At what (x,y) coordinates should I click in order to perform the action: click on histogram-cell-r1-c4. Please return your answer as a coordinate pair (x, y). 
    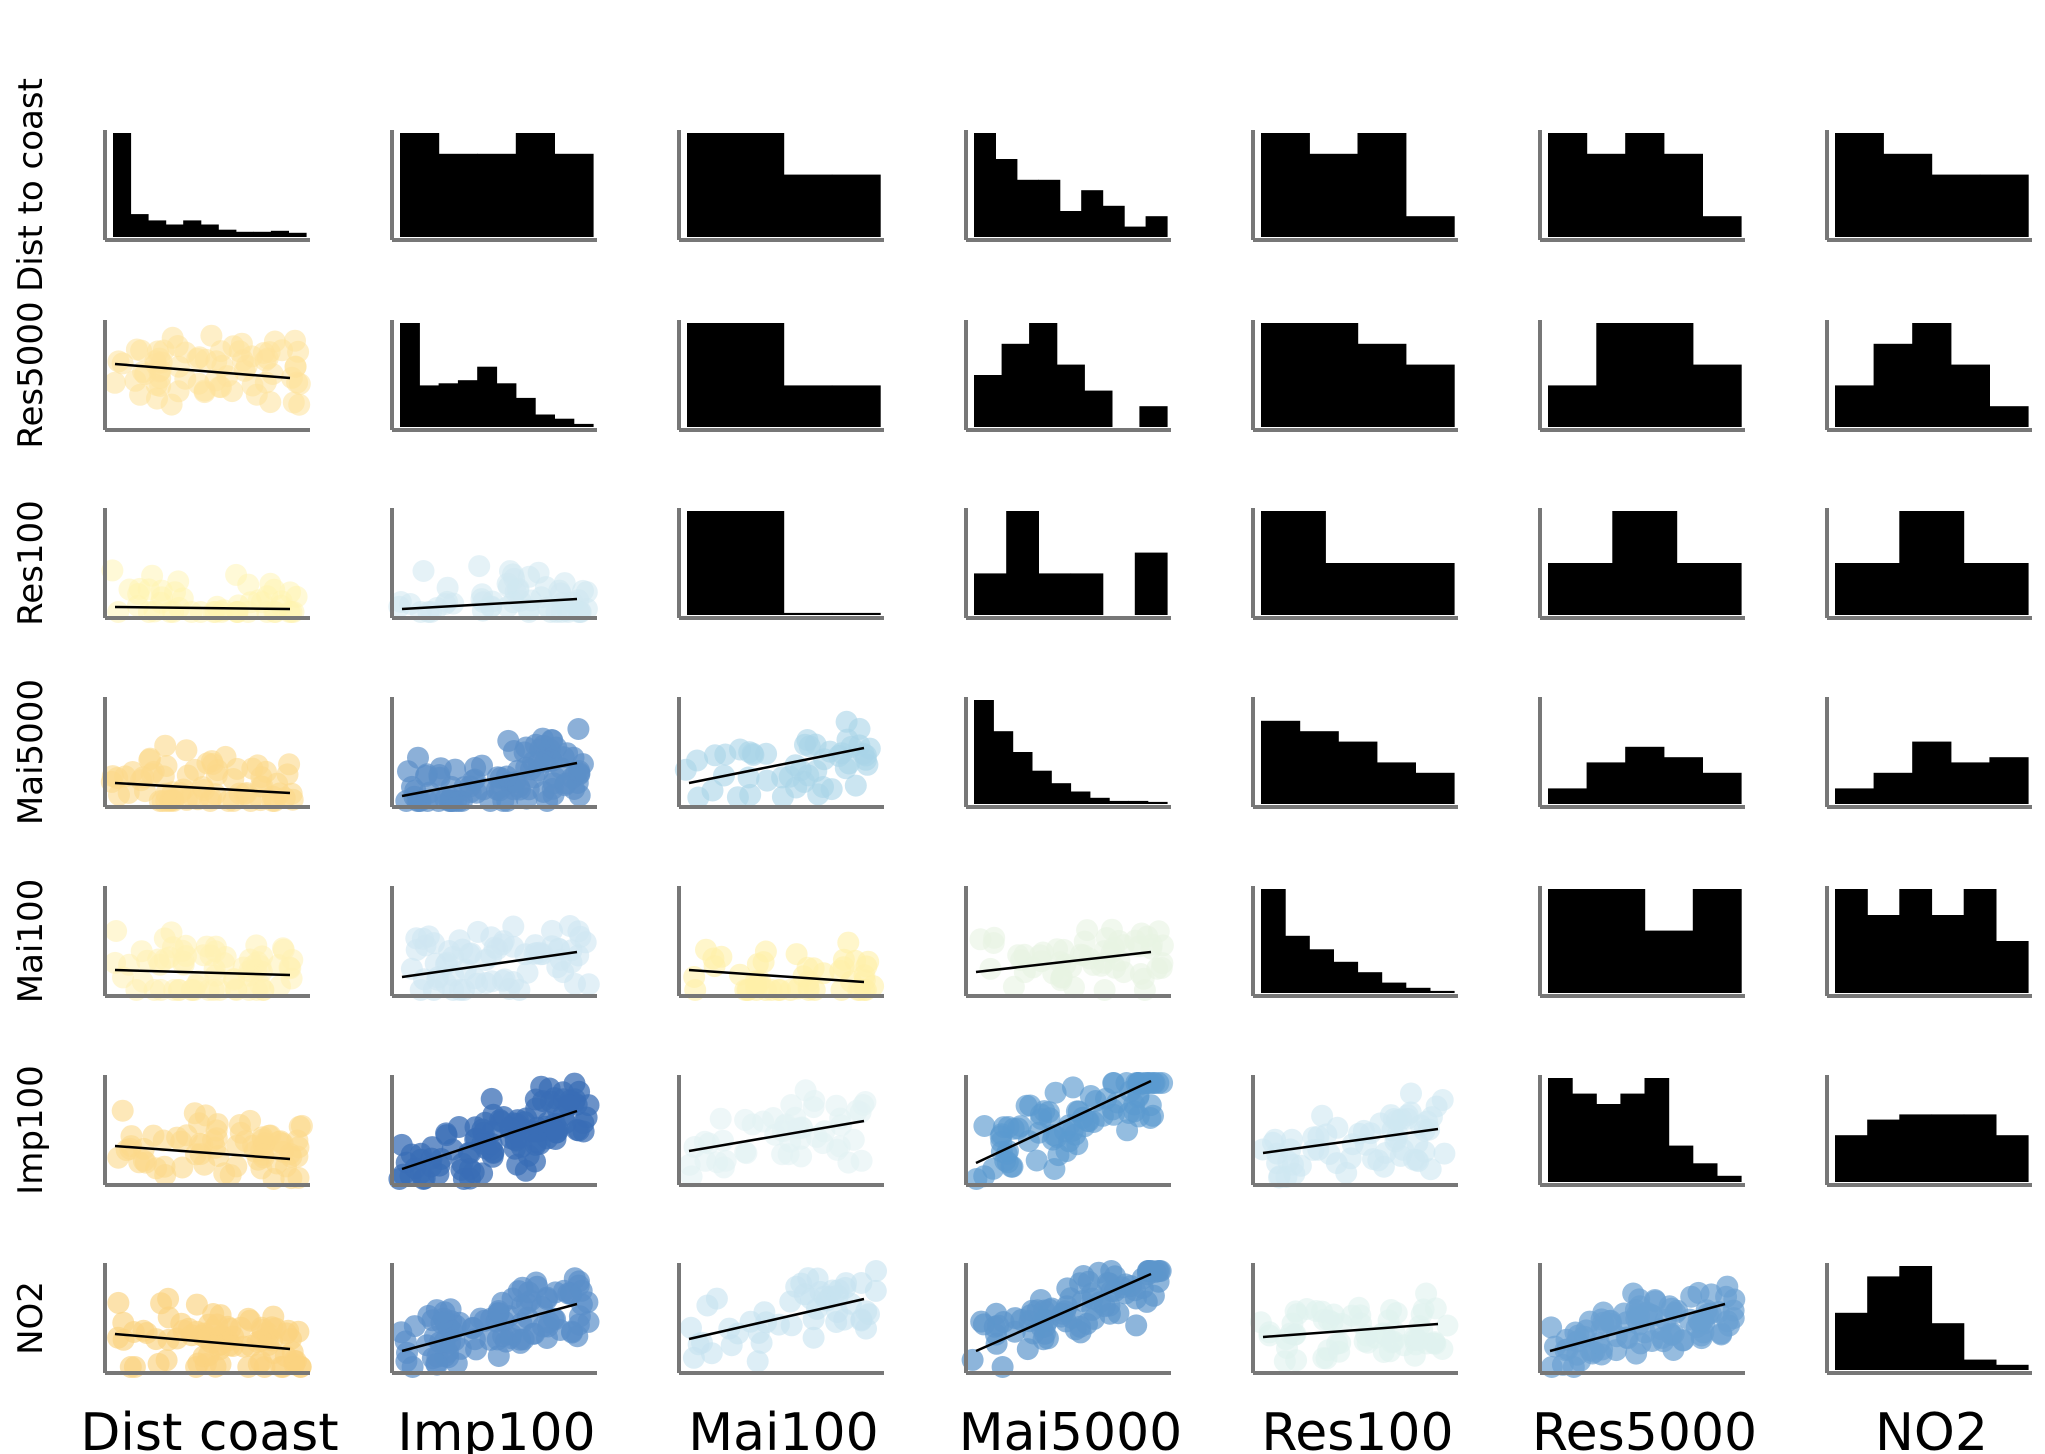
    Looking at the image, I should click on (1354, 376).